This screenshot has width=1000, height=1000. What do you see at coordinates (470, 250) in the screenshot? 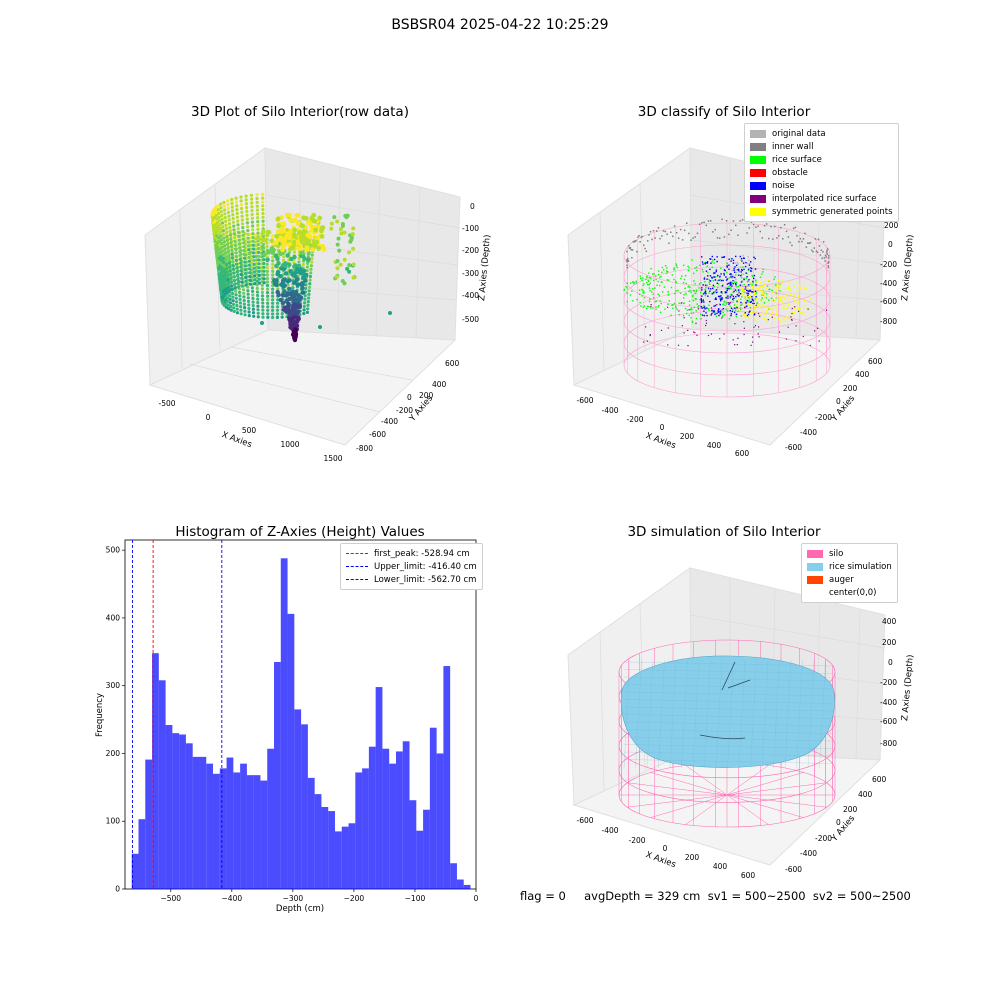
I see `panel1-z-tick: -200` at bounding box center [470, 250].